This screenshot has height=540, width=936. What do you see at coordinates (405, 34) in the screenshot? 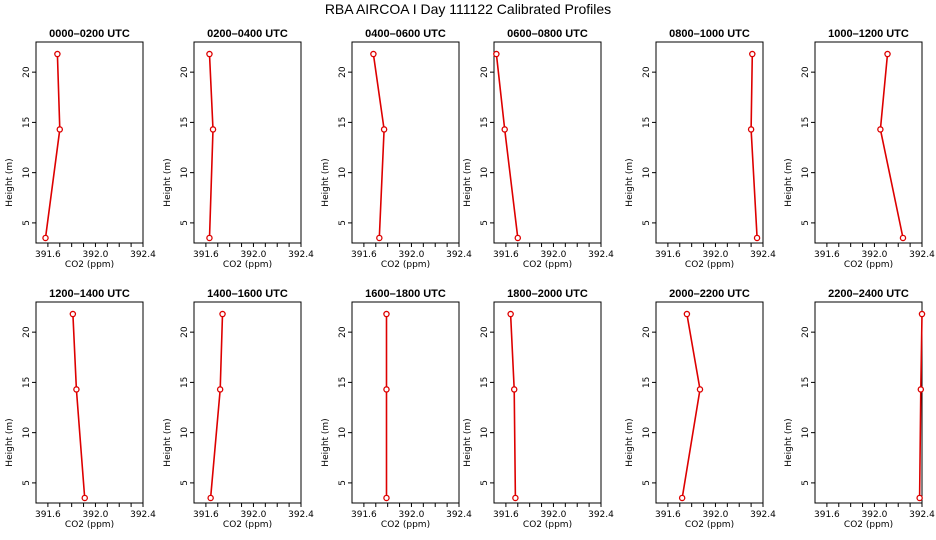
I see `panel-title: 0400–0600 UTC` at bounding box center [405, 34].